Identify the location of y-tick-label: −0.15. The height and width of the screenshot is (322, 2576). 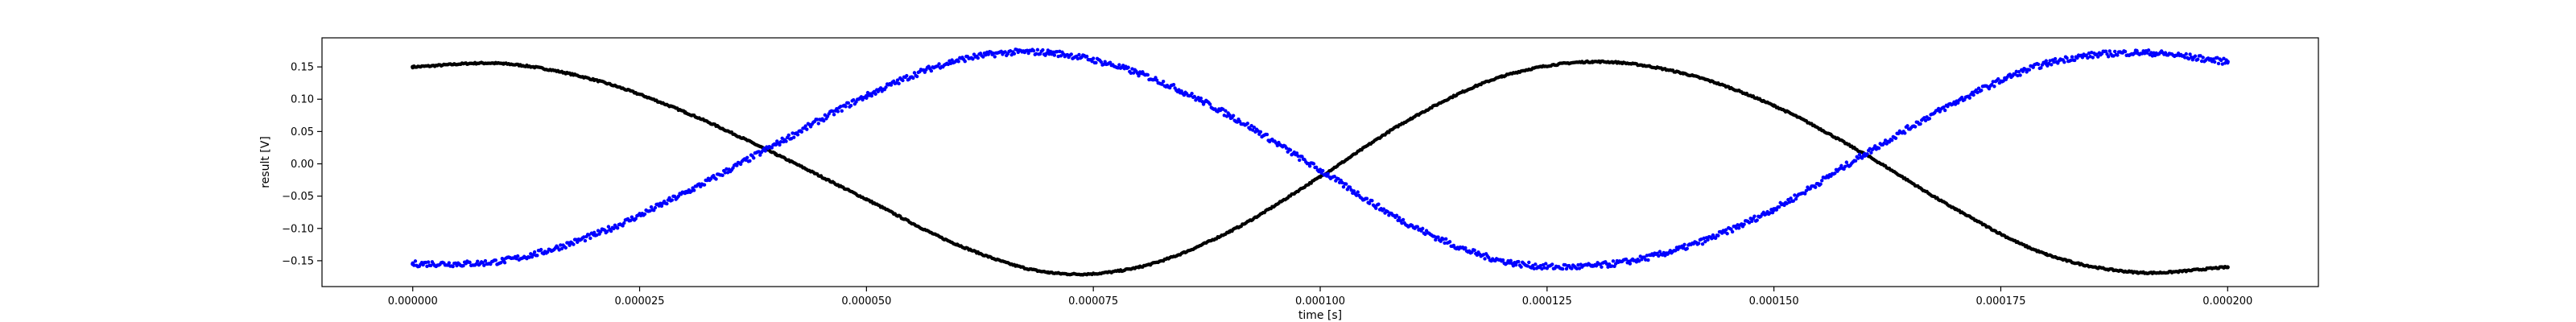
(298, 261).